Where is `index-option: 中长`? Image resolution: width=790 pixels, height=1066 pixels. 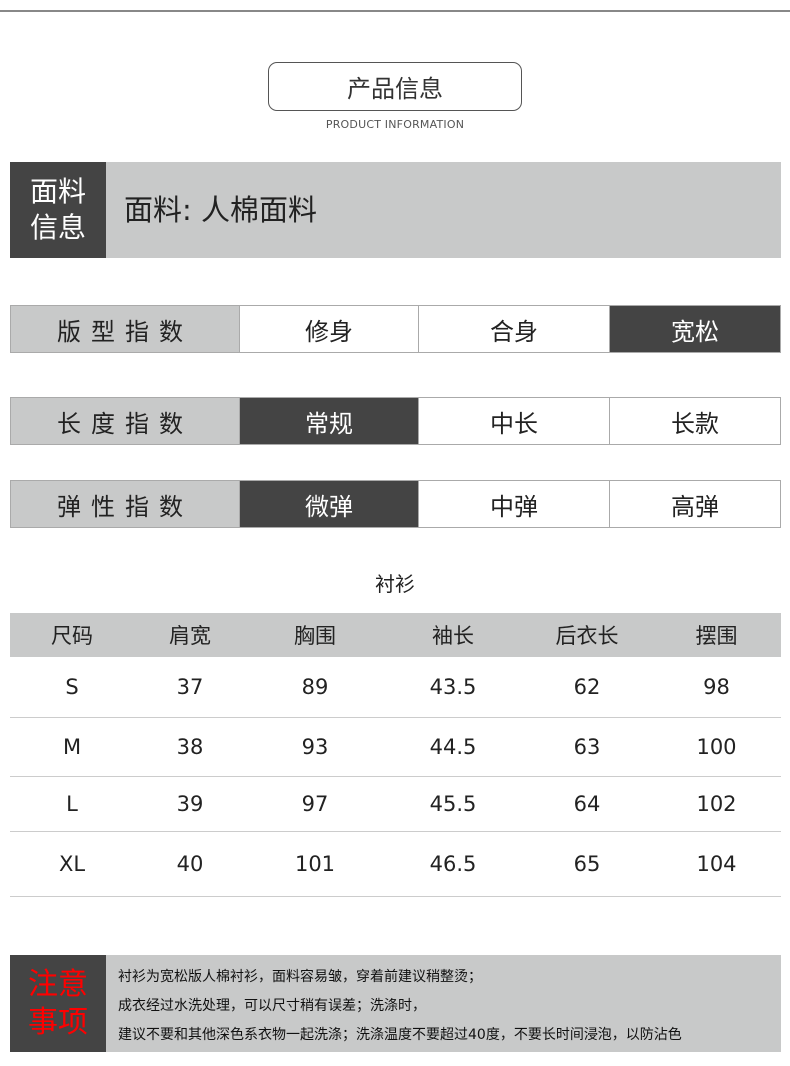 index-option: 中长 is located at coordinates (513, 421).